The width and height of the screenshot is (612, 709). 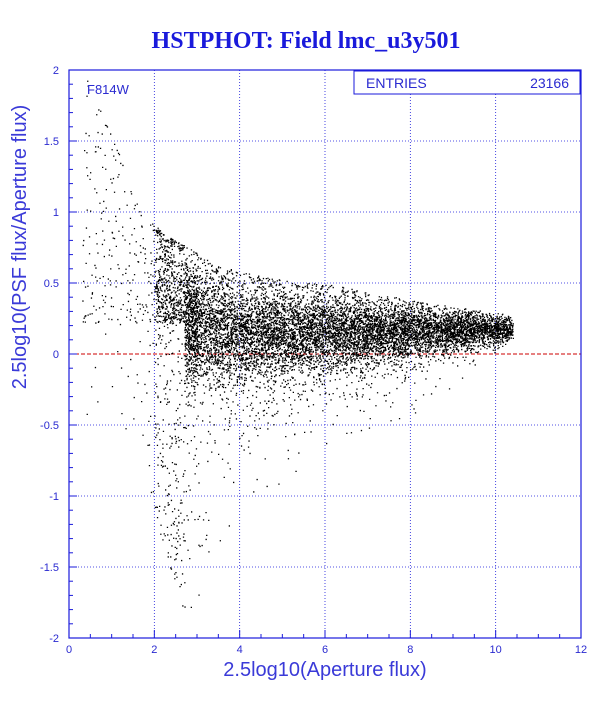 What do you see at coordinates (51, 284) in the screenshot?
I see `y-tick-label: 0.5` at bounding box center [51, 284].